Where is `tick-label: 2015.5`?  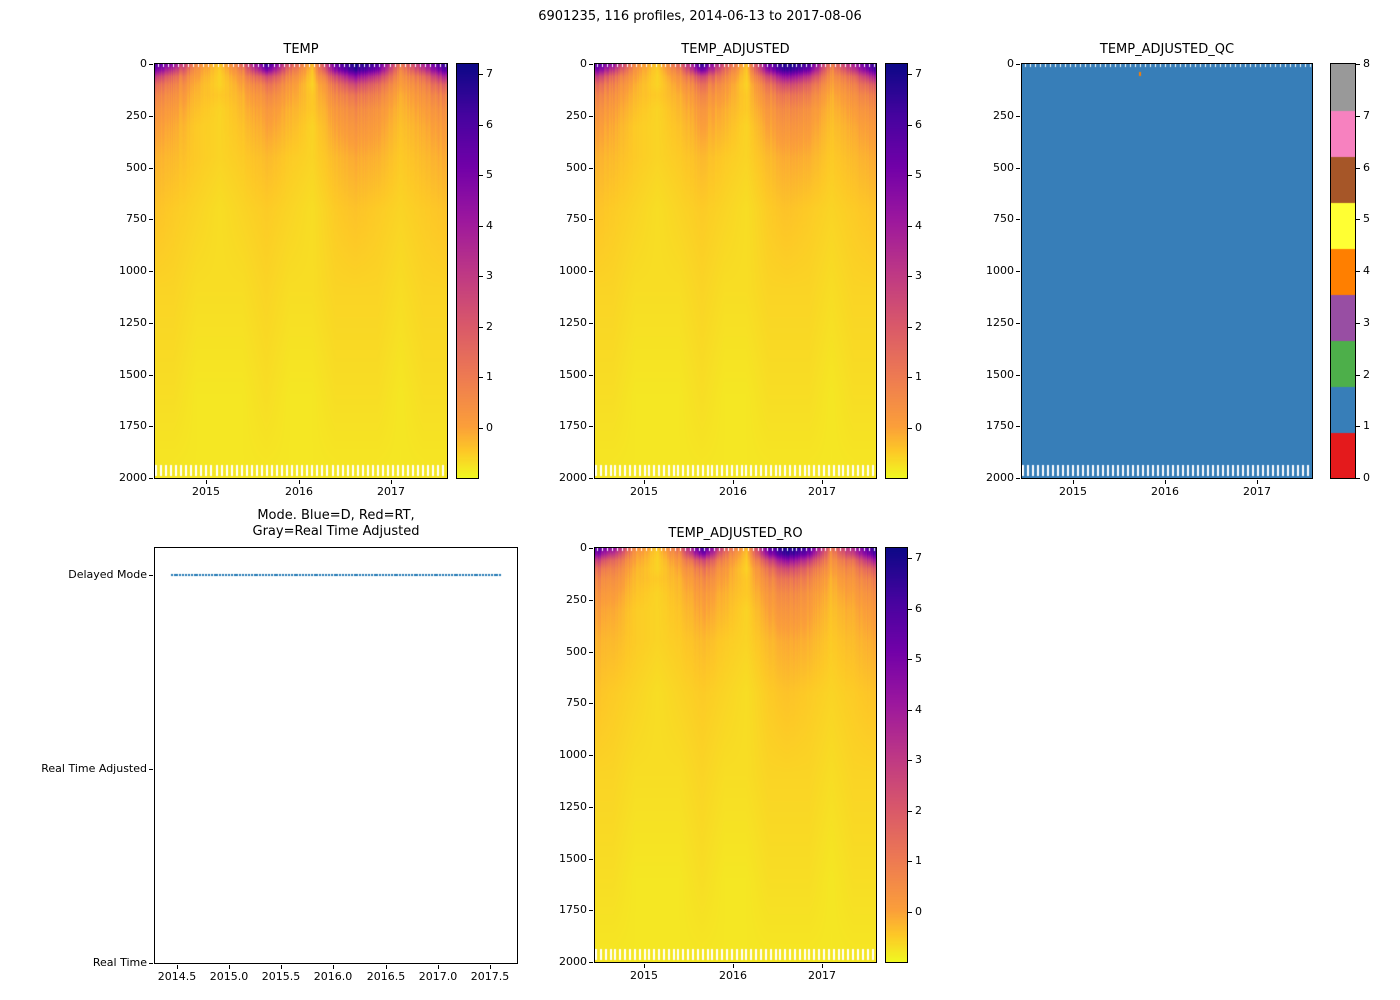
tick-label: 2015.5 is located at coordinates (281, 976).